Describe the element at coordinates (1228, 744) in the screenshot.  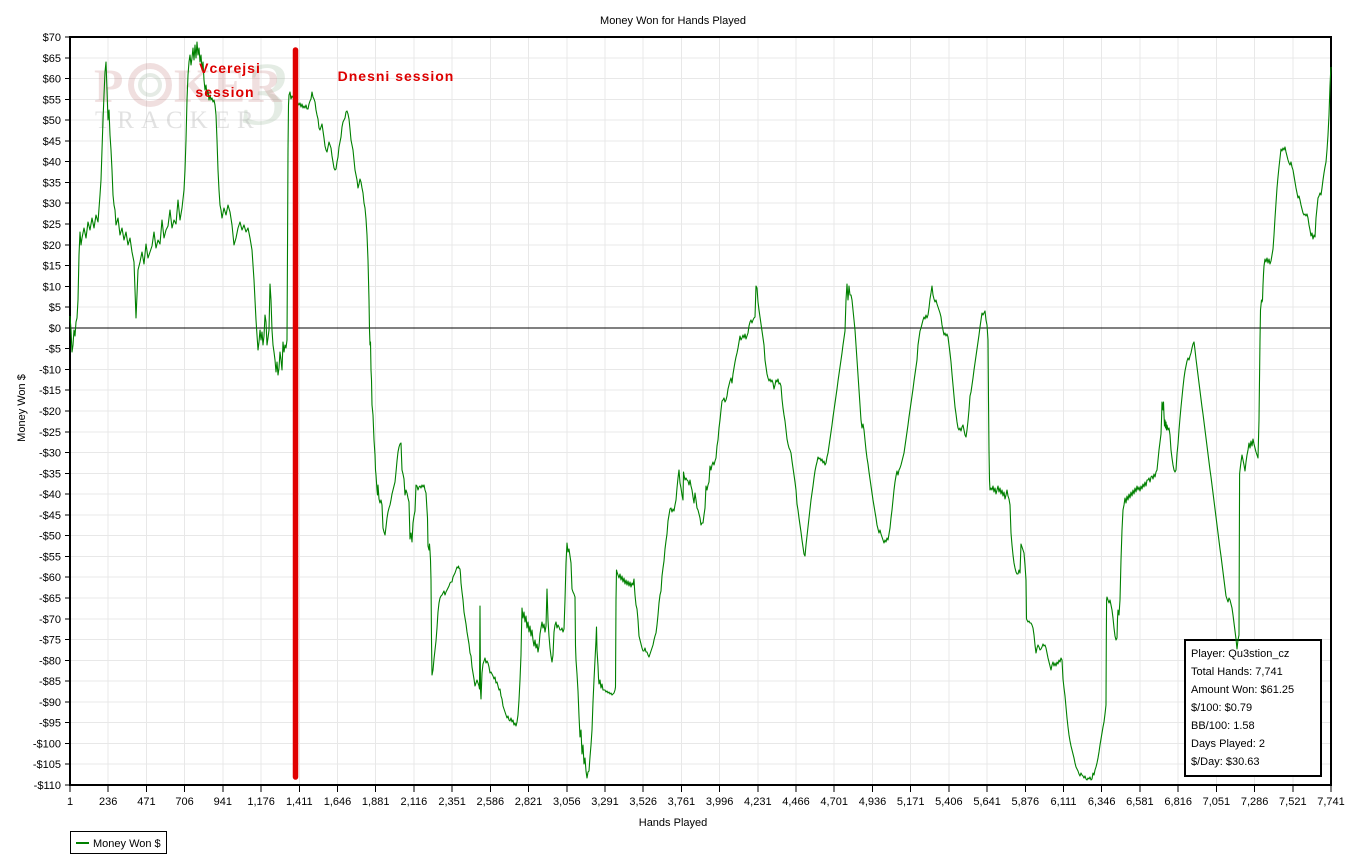
I see `svg-text: Days Played: 2` at that location.